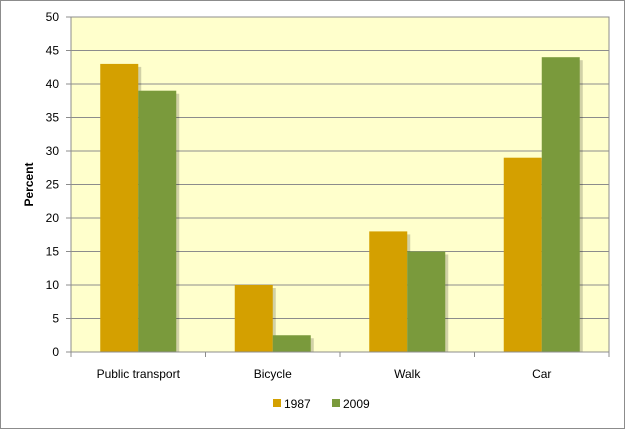 This screenshot has height=430, width=625. What do you see at coordinates (53, 285) in the screenshot?
I see `y-tick-label: 10` at bounding box center [53, 285].